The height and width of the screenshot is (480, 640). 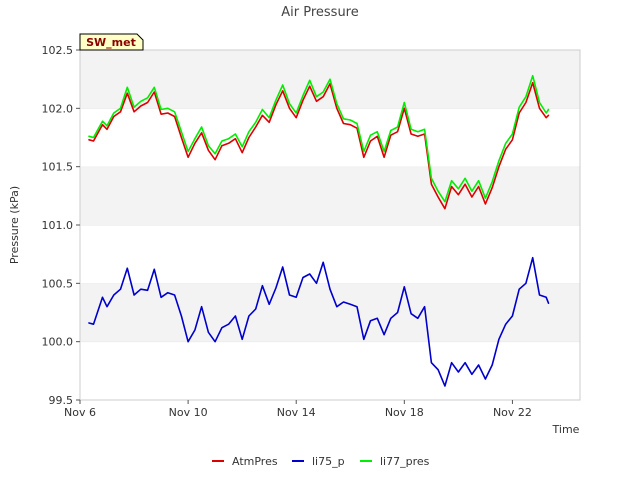 What do you see at coordinates (328, 461) in the screenshot?
I see `legend-label: li75_p` at bounding box center [328, 461].